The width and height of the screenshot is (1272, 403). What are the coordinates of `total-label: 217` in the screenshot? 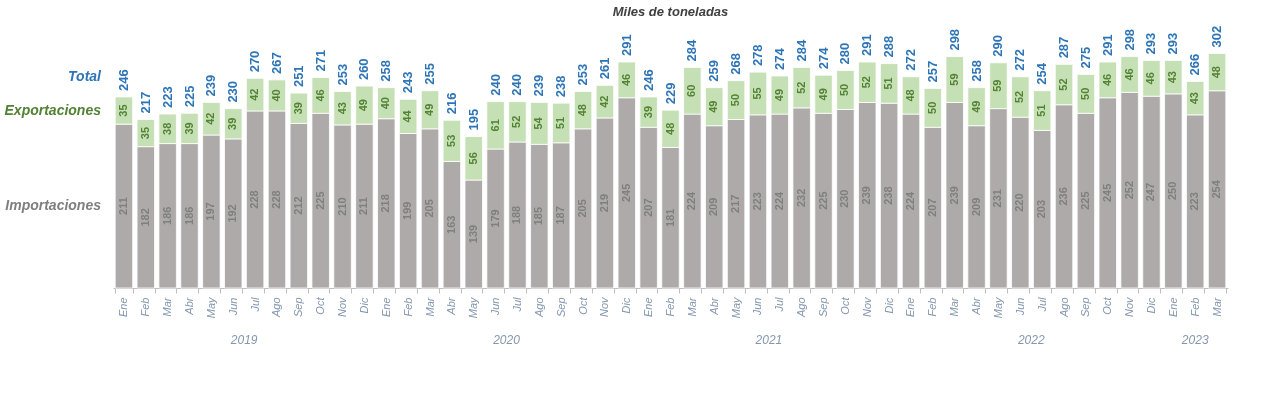 It's located at (145, 102).